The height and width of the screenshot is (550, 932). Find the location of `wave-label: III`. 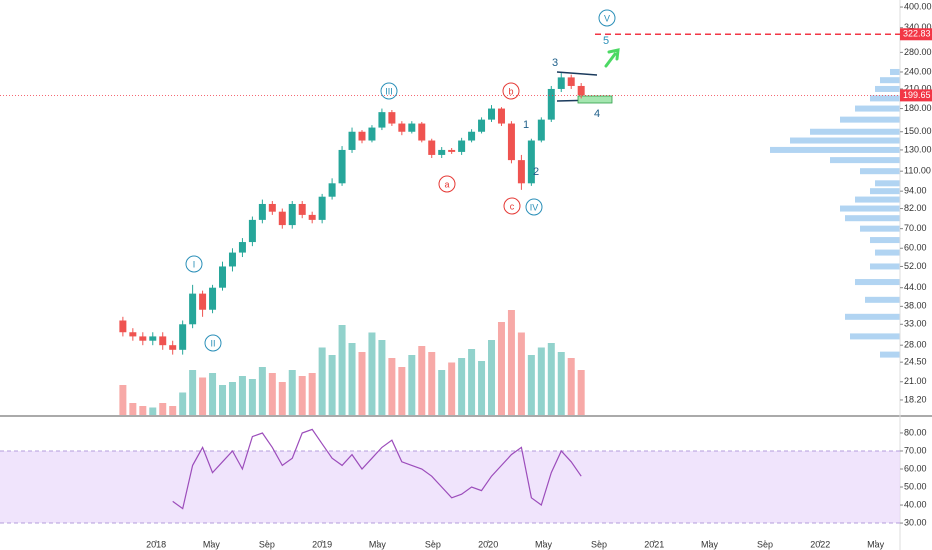

wave-label: III is located at coordinates (389, 91).